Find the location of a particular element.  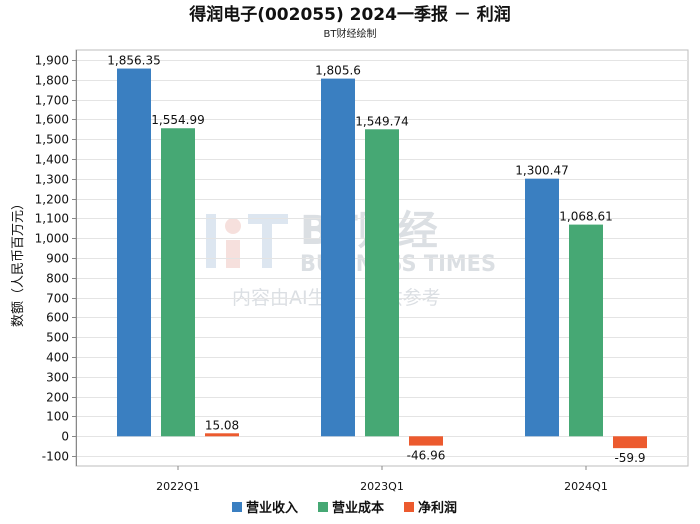

bar-净利润-2024Q1 is located at coordinates (630, 442).